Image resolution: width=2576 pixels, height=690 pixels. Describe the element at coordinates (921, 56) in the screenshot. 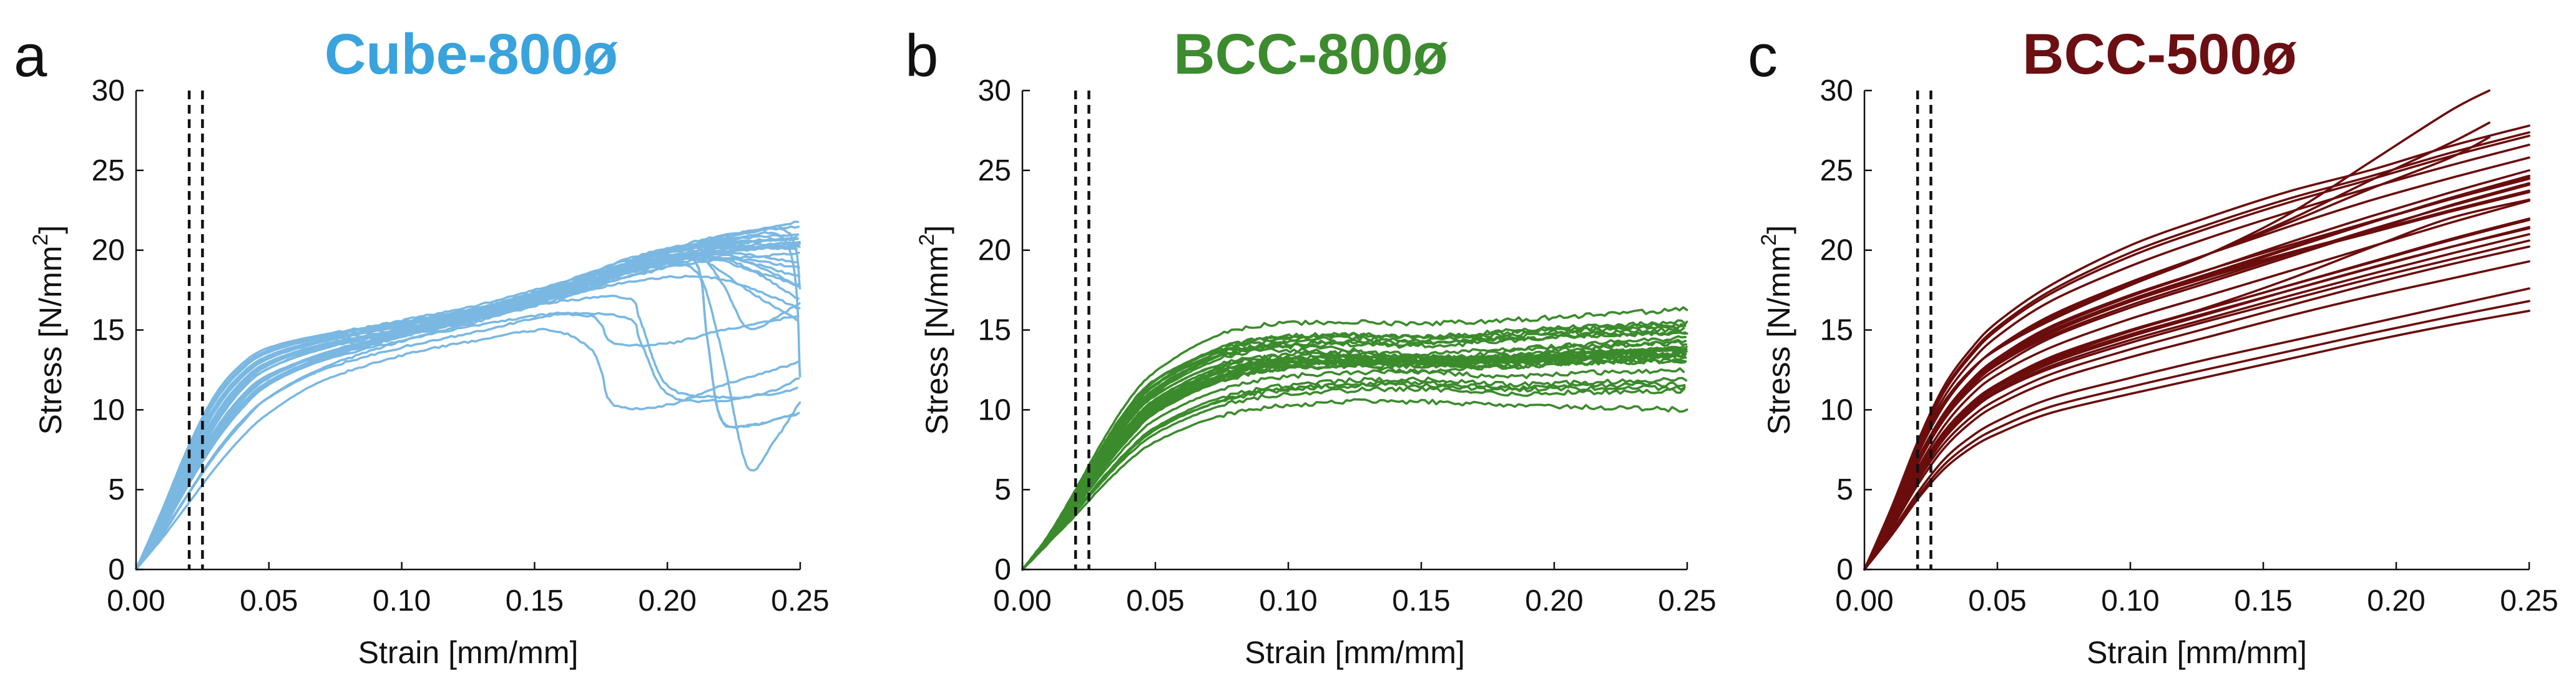

I see `panel-b-letter: b` at that location.